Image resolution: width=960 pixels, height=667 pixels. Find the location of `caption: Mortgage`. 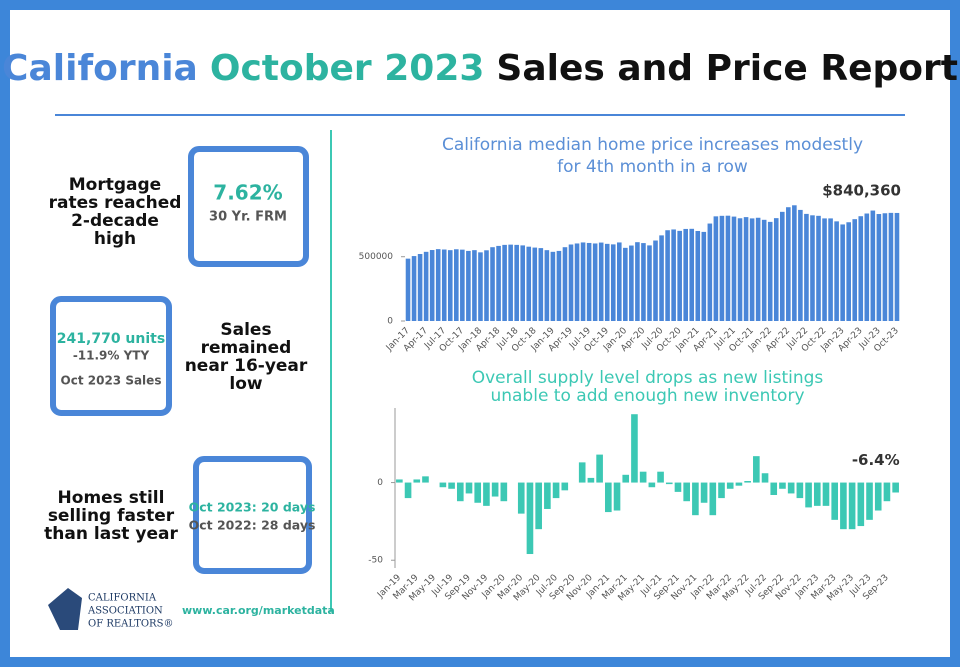

caption: Mortgage is located at coordinates (115, 185).